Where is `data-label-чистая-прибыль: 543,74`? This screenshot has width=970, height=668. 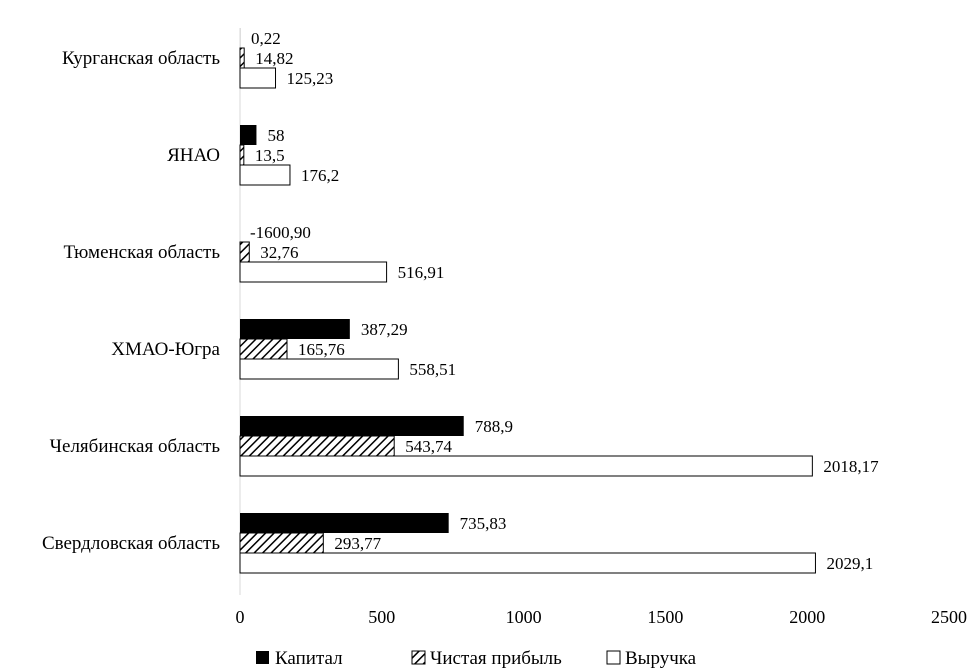
data-label-чистая-прибыль: 543,74 is located at coordinates (428, 446).